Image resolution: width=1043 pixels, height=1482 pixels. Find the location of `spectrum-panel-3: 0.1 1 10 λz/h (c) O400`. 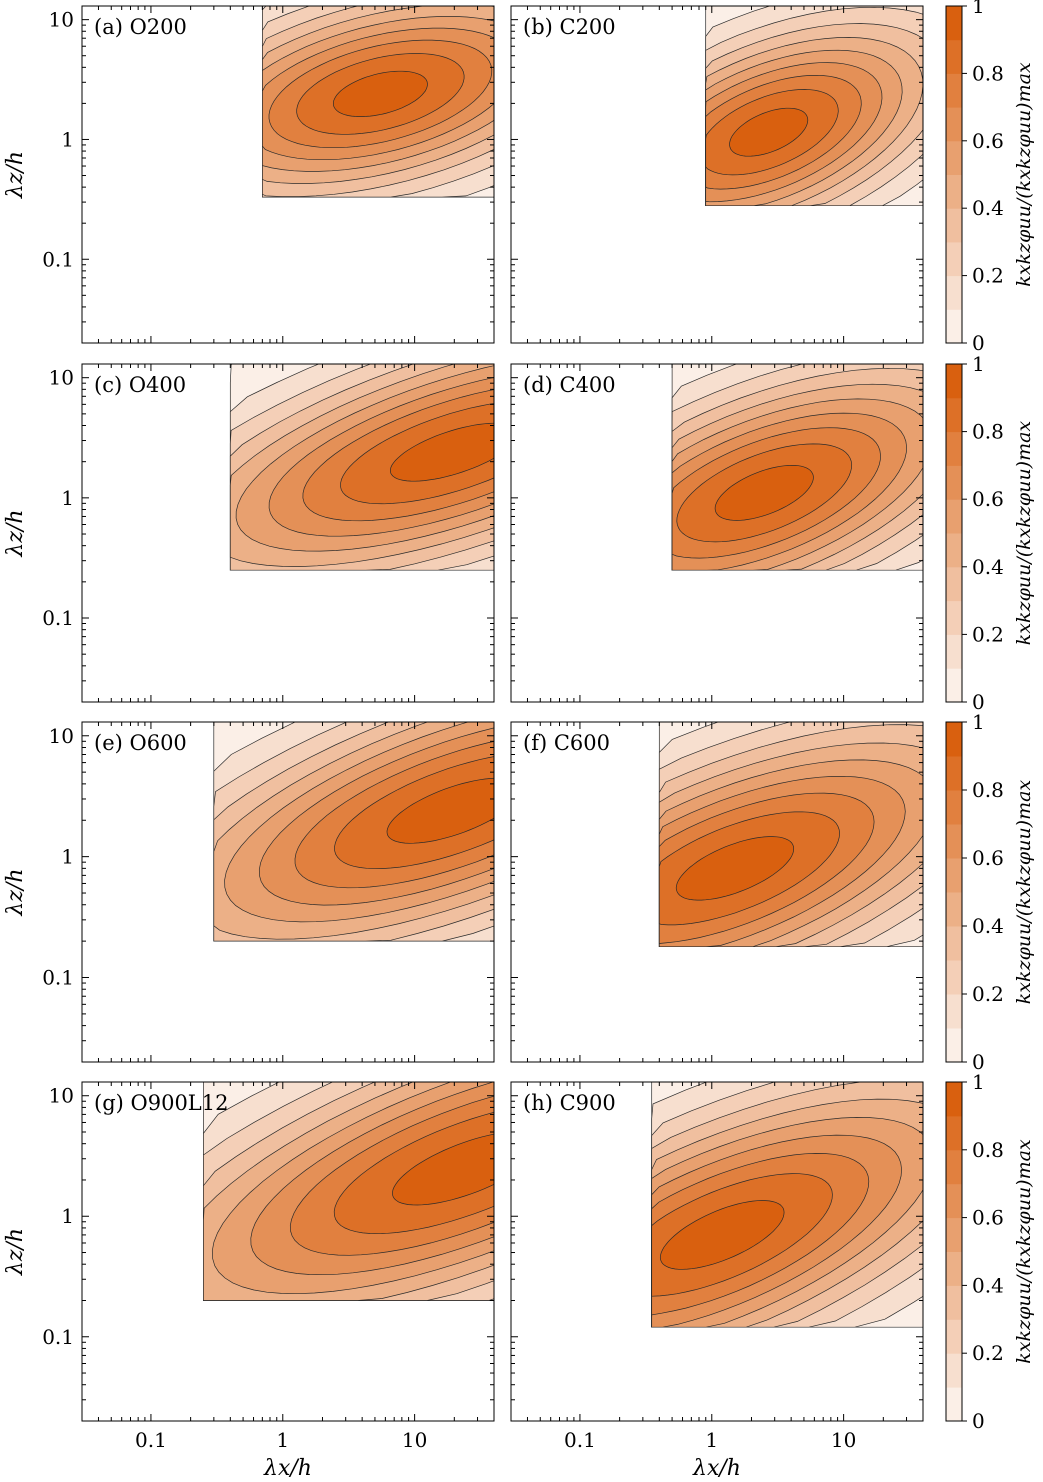

spectrum-panel-3: 0.1 1 10 λz/h (c) O400 is located at coordinates (249, 533).